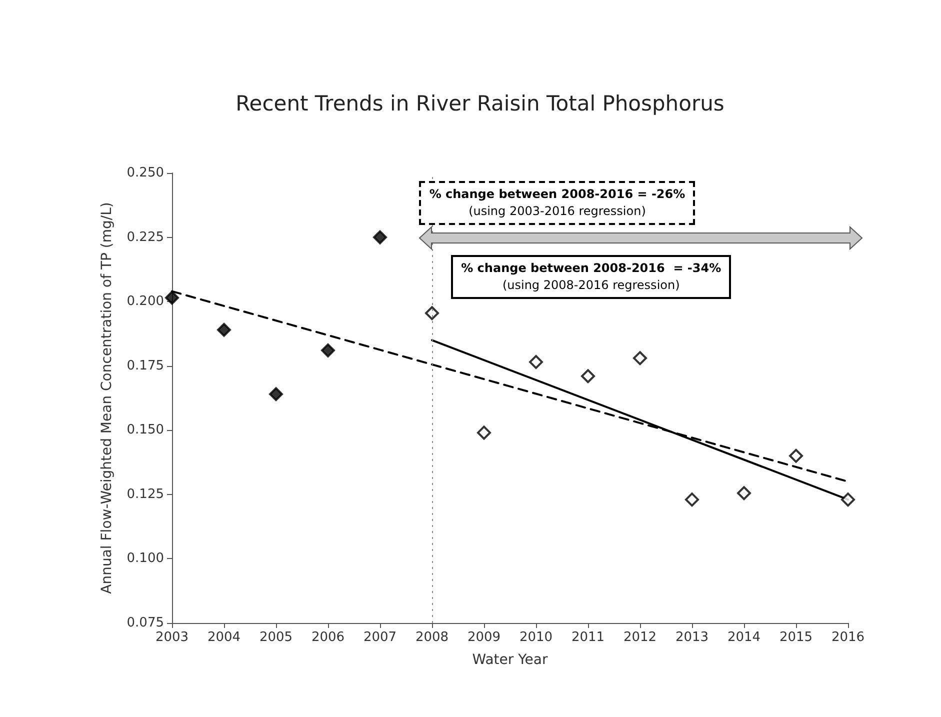 The width and height of the screenshot is (941, 717). Describe the element at coordinates (107, 398) in the screenshot. I see `y-axis-title: Annual Flow-Weighted Mean Concentration of TP (mg/L)` at that location.